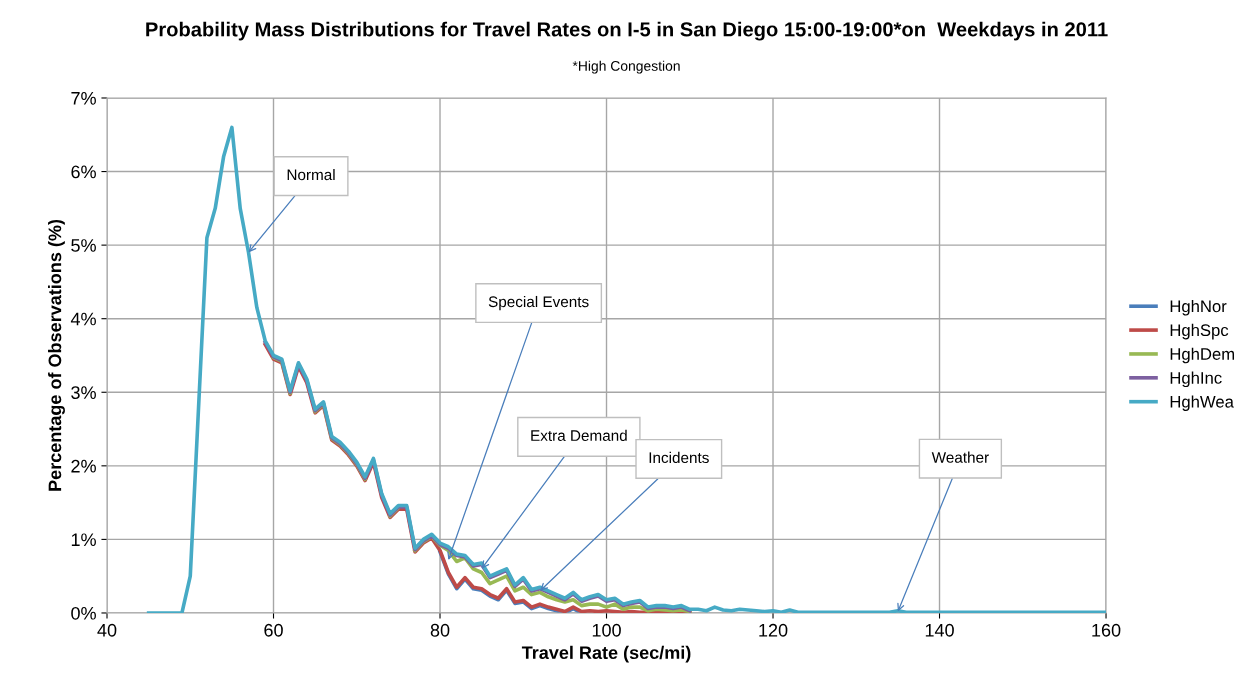 Image resolution: width=1253 pixels, height=692 pixels. Describe the element at coordinates (83, 319) in the screenshot. I see `y-tick-label: 4%` at that location.